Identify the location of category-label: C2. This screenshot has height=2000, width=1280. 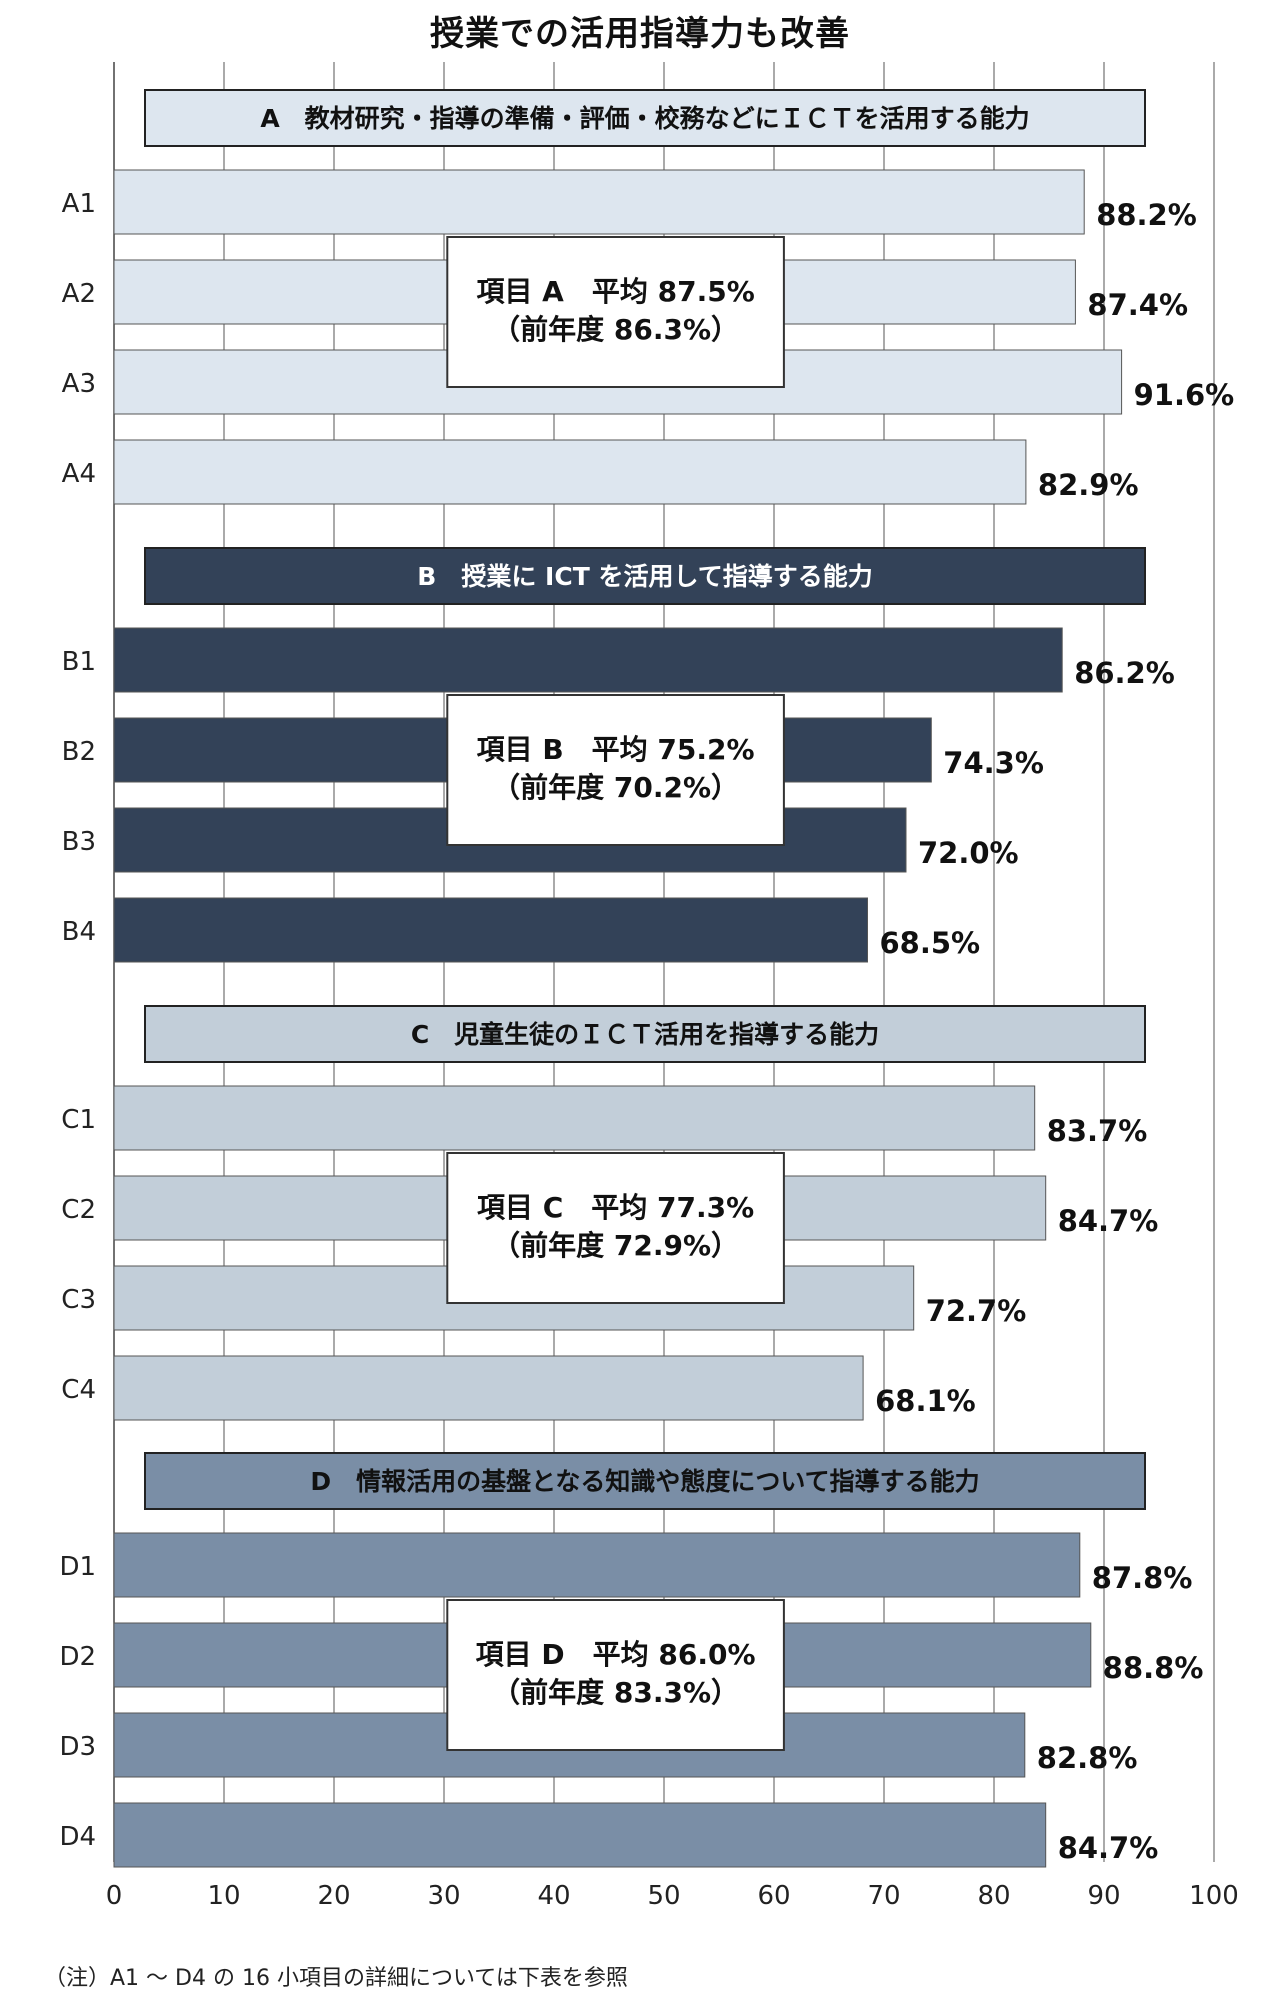
(78, 1210).